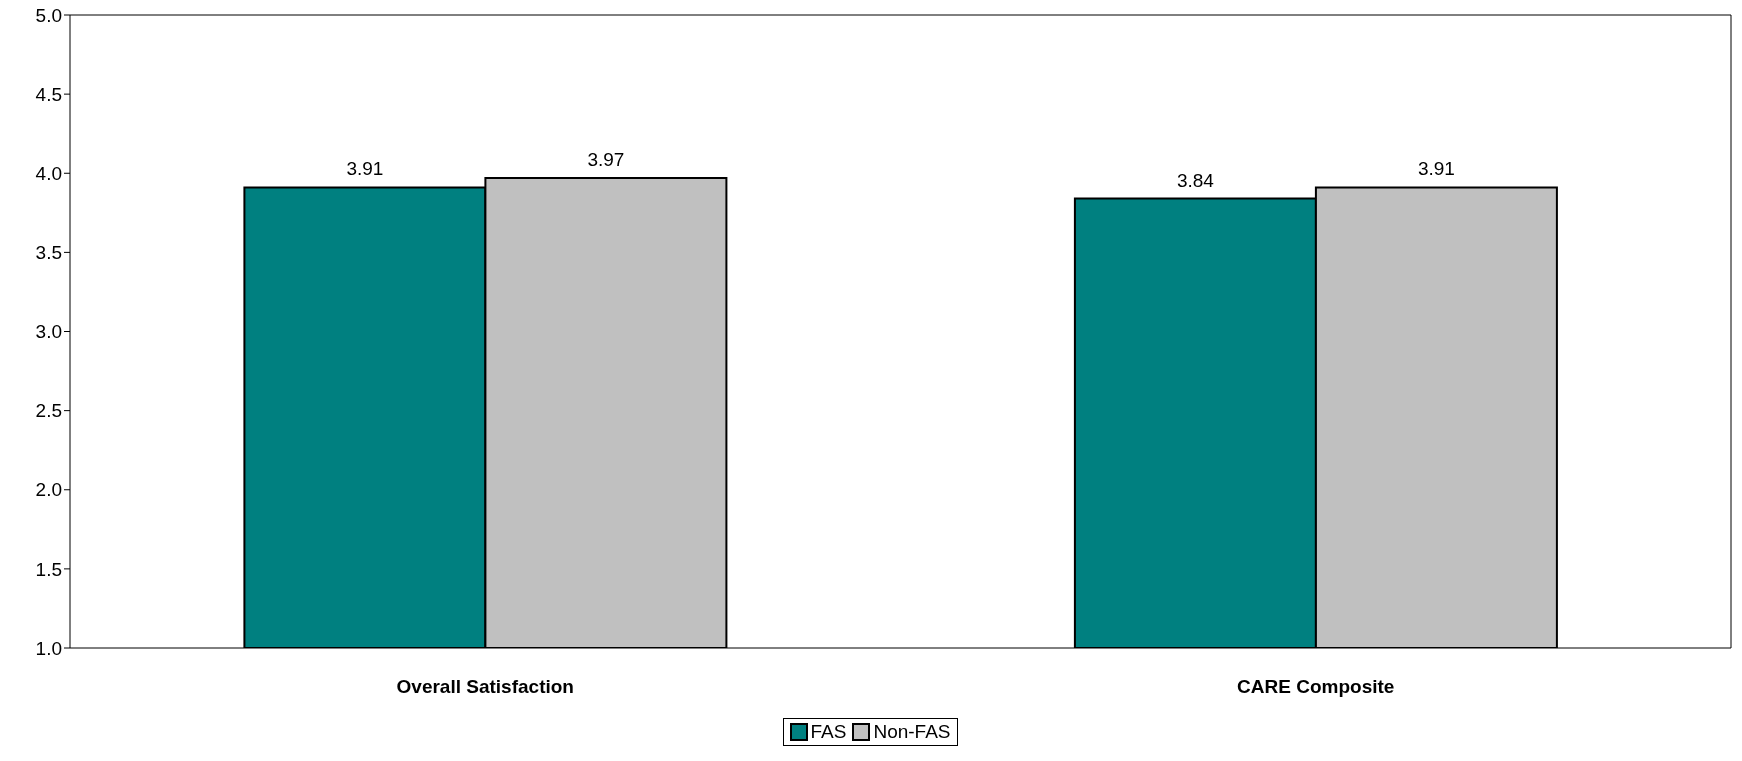 This screenshot has height=761, width=1742. What do you see at coordinates (48, 490) in the screenshot?
I see `y-tick-label: 2.0` at bounding box center [48, 490].